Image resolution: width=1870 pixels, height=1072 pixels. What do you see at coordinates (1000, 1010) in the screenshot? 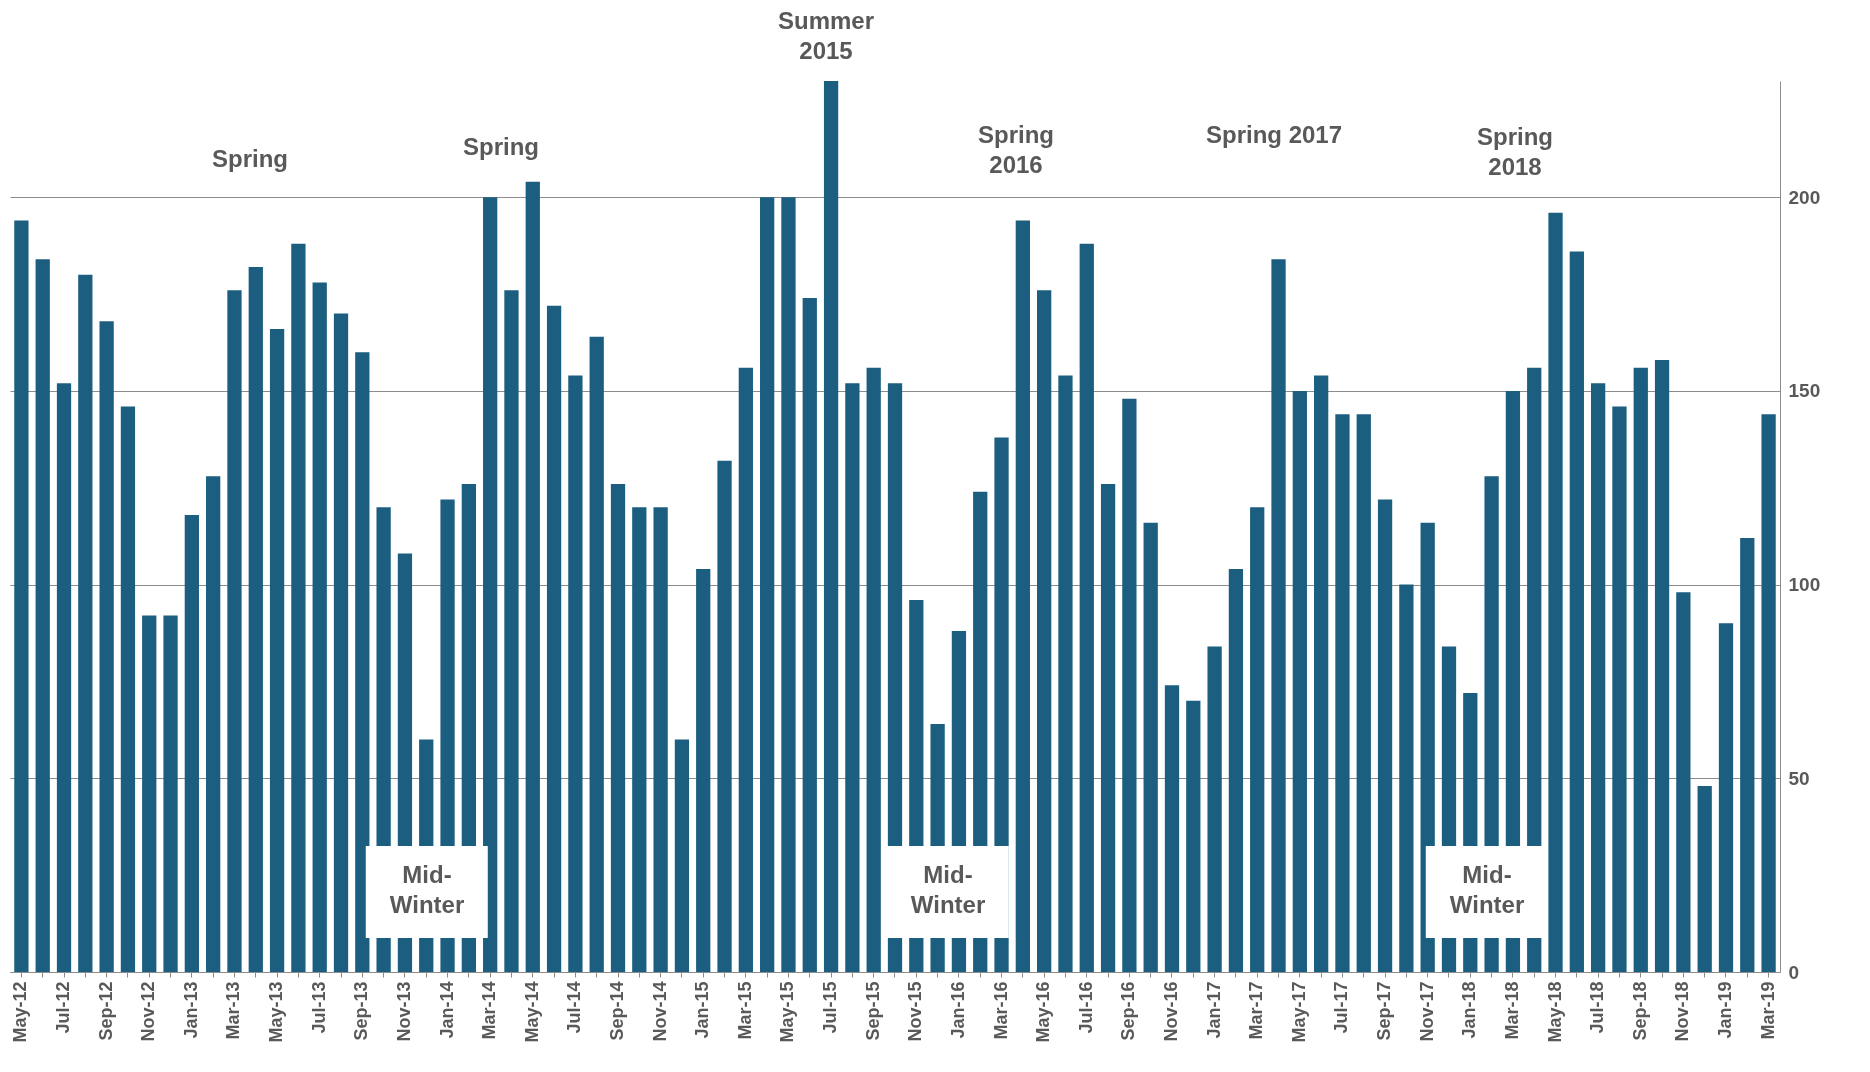
I see `x-tick-label: Mar-16` at bounding box center [1000, 1010].